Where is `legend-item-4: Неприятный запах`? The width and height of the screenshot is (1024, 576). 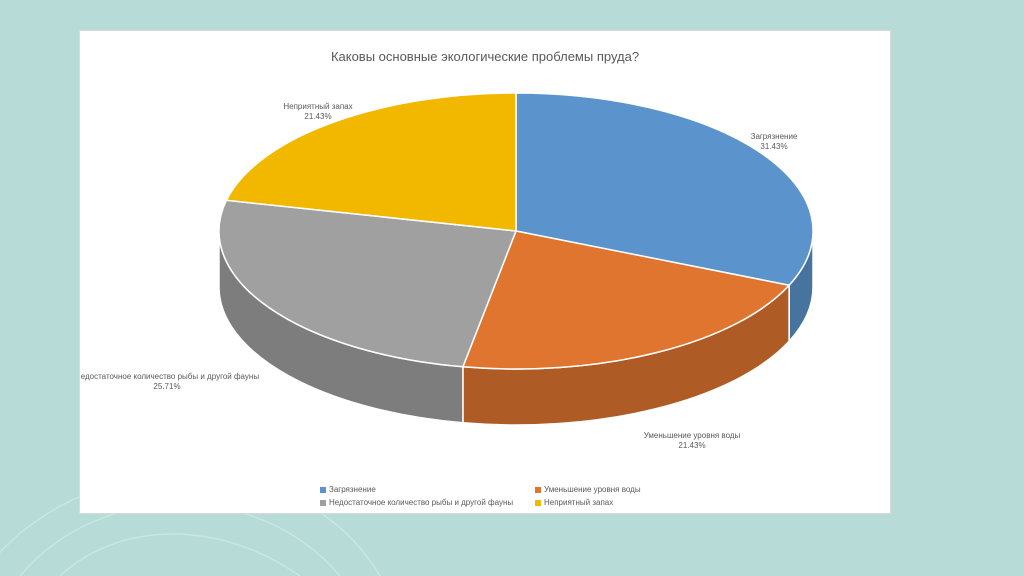 legend-item-4: Неприятный запах is located at coordinates (574, 502).